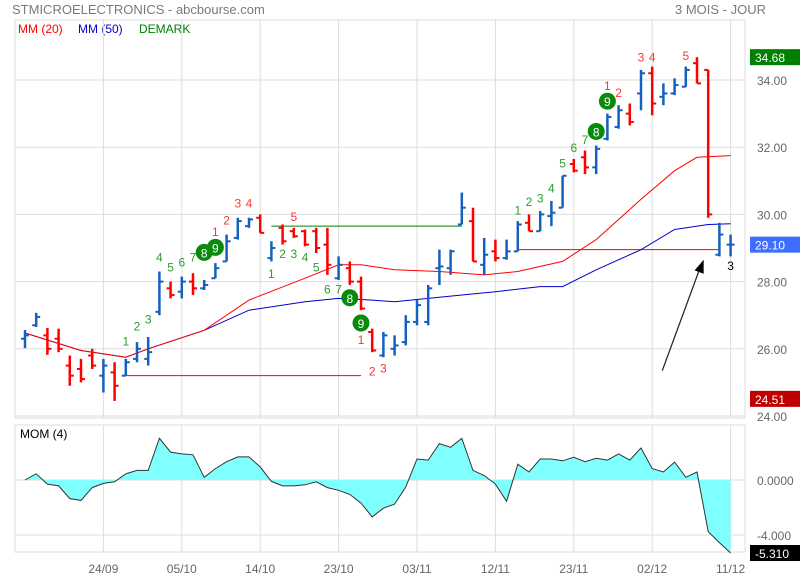  Describe the element at coordinates (100, 29) in the screenshot. I see `legend-mm50: MM (50)` at that location.